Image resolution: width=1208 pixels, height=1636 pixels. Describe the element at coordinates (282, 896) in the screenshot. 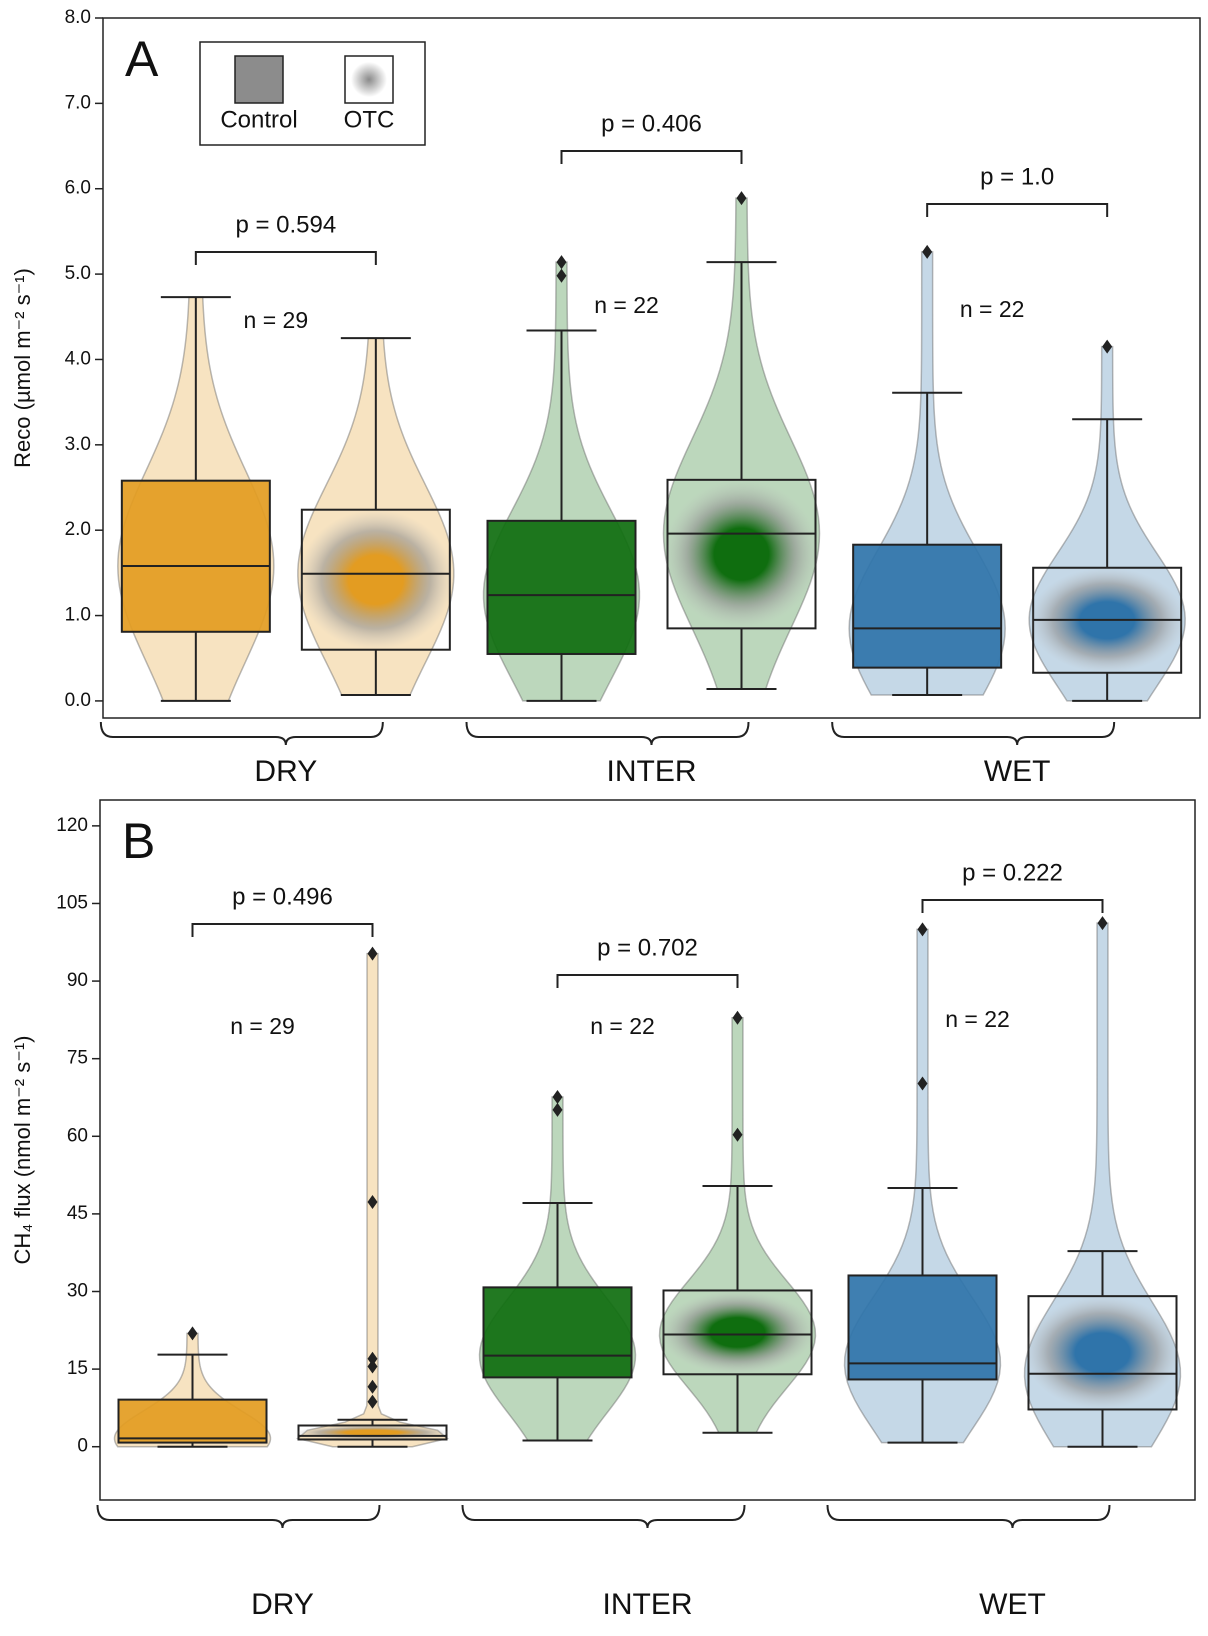

I see `p-value: p = 0.496` at that location.